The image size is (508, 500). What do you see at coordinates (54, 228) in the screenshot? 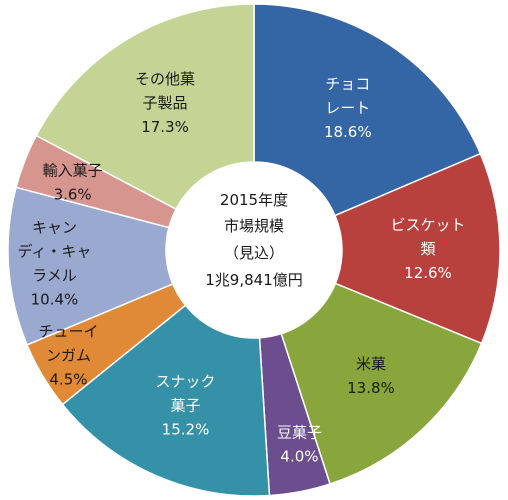
I see `slice-name-label-6-0: キャン` at bounding box center [54, 228].